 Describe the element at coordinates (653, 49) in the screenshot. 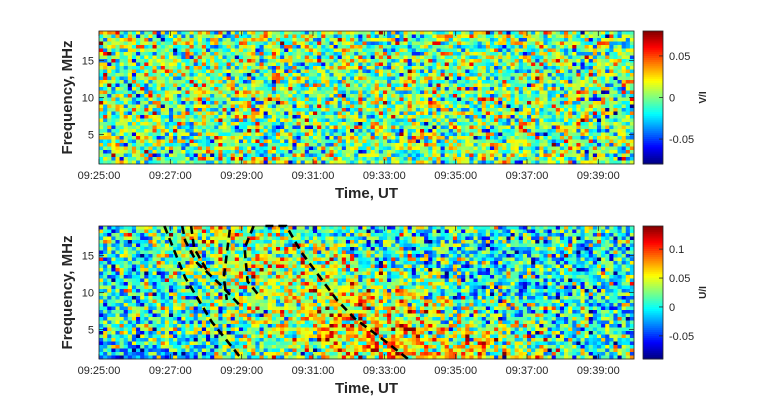

I see `colorbar-swatch` at that location.